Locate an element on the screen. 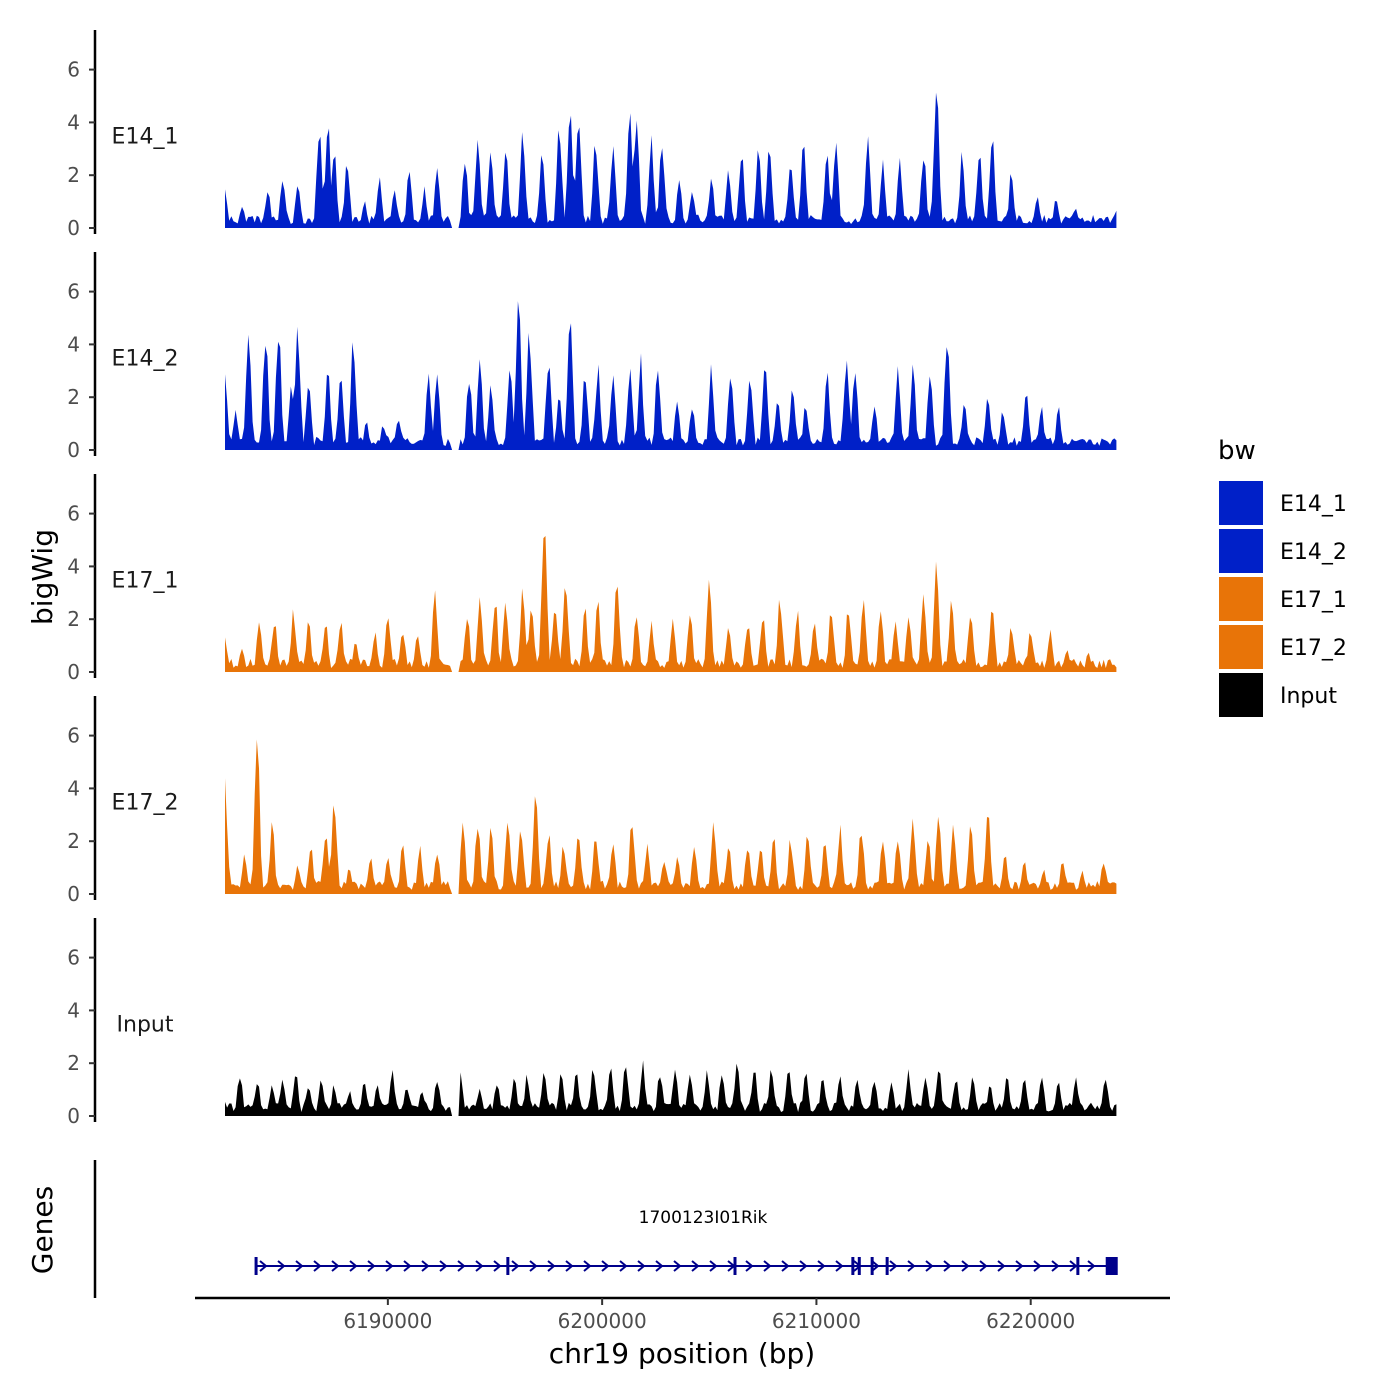 This screenshot has height=1400, width=1400. legend-items: E14_1 E14_2 E17_1 E17_2 Input is located at coordinates (1282, 599).